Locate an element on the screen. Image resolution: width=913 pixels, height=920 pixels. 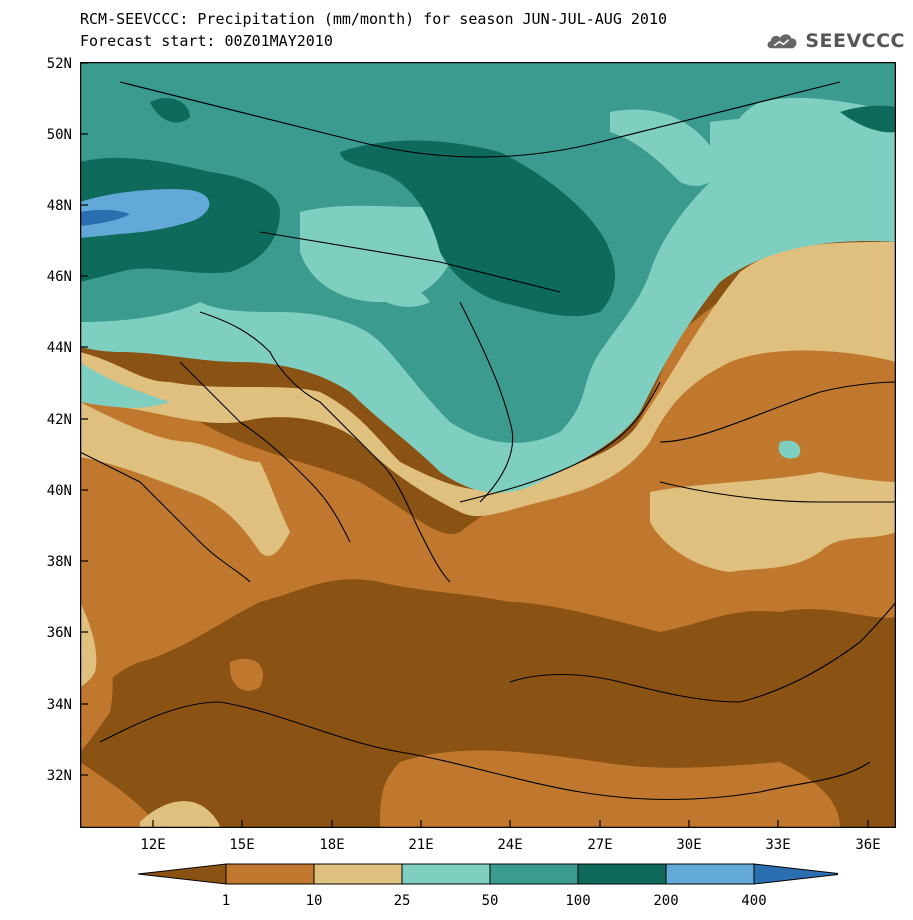
color-legend-bar is located at coordinates (488, 874).